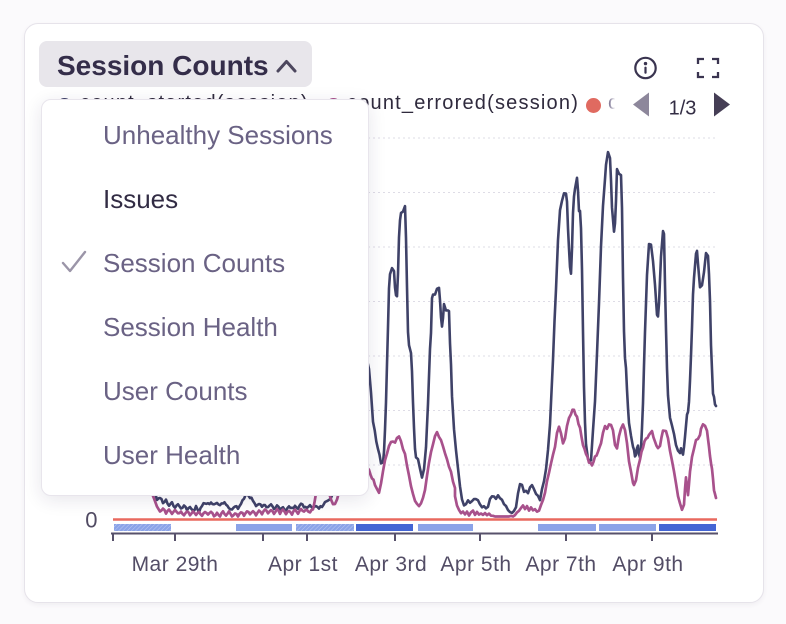 The image size is (786, 624). I want to click on svg-text: Apr 1st, so click(303, 564).